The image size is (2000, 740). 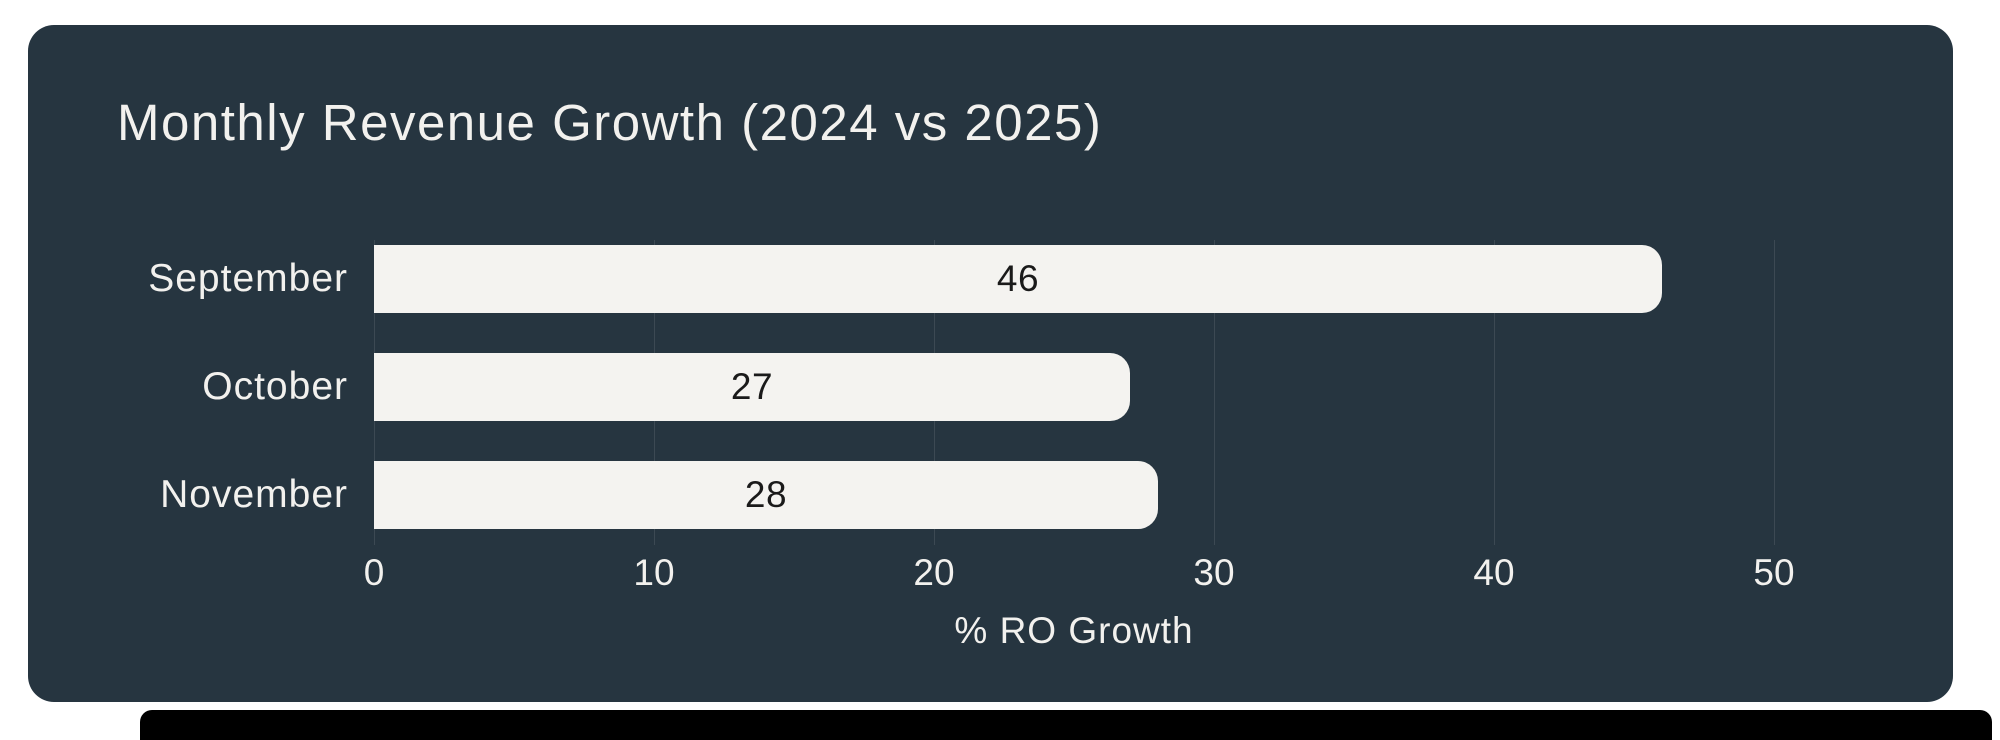 I want to click on bar-value-november: 28, so click(x=766, y=494).